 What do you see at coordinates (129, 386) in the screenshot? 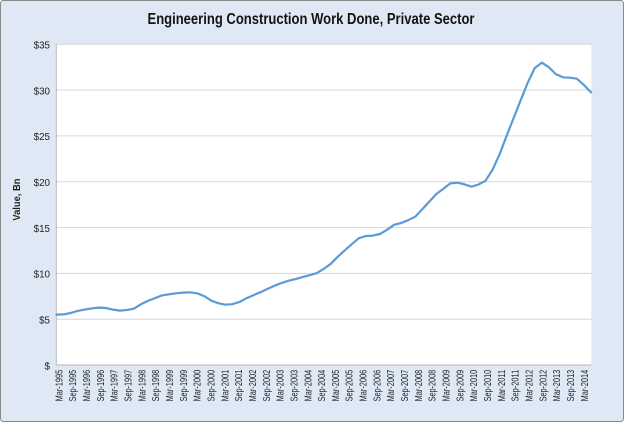
I see `svg-text: Sep-1997` at bounding box center [129, 386].